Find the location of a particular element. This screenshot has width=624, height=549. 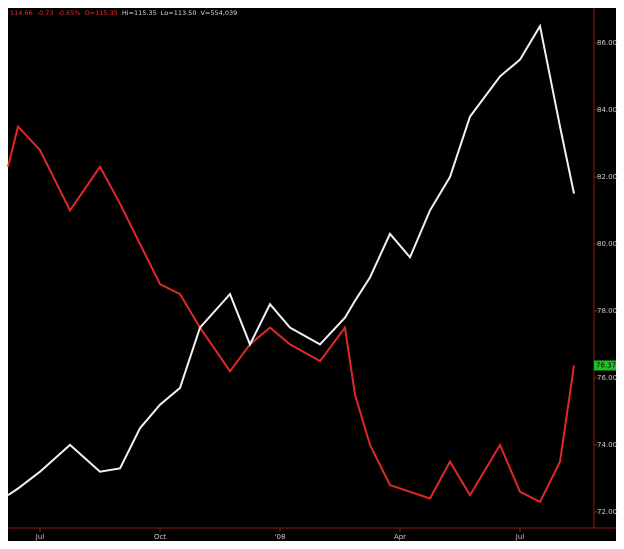

x-tick-label: Oct is located at coordinates (160, 537).